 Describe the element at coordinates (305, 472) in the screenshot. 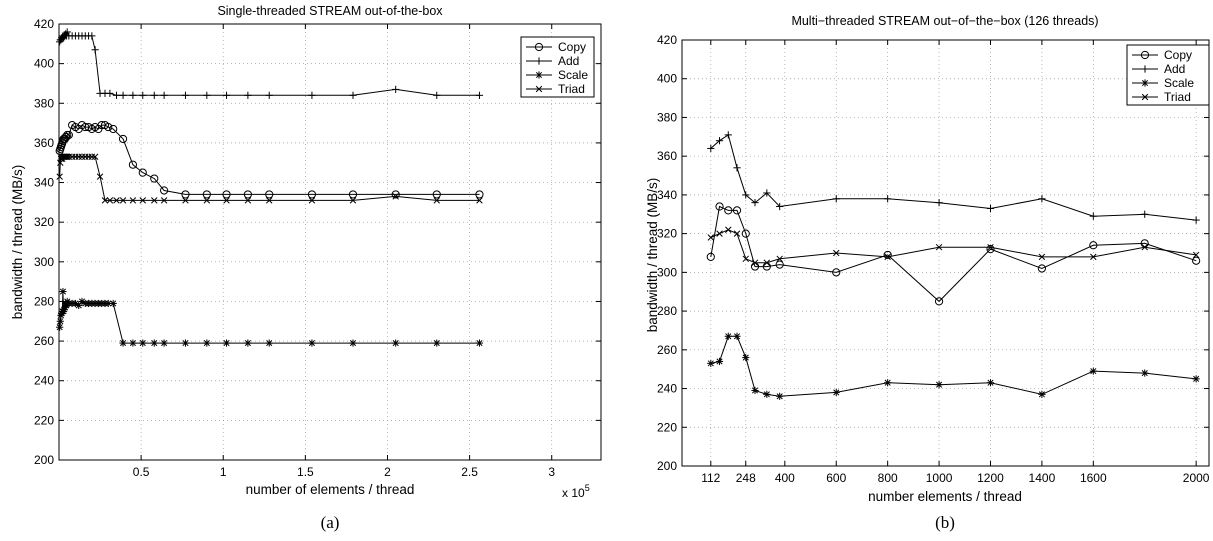

I see `chart-a-x-tick-label: 1.5` at that location.